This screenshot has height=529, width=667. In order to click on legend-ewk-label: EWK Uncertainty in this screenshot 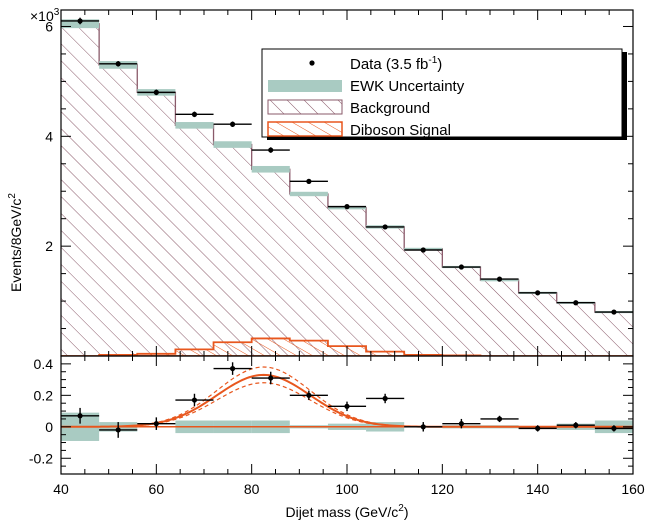, I will do `click(407, 86)`.